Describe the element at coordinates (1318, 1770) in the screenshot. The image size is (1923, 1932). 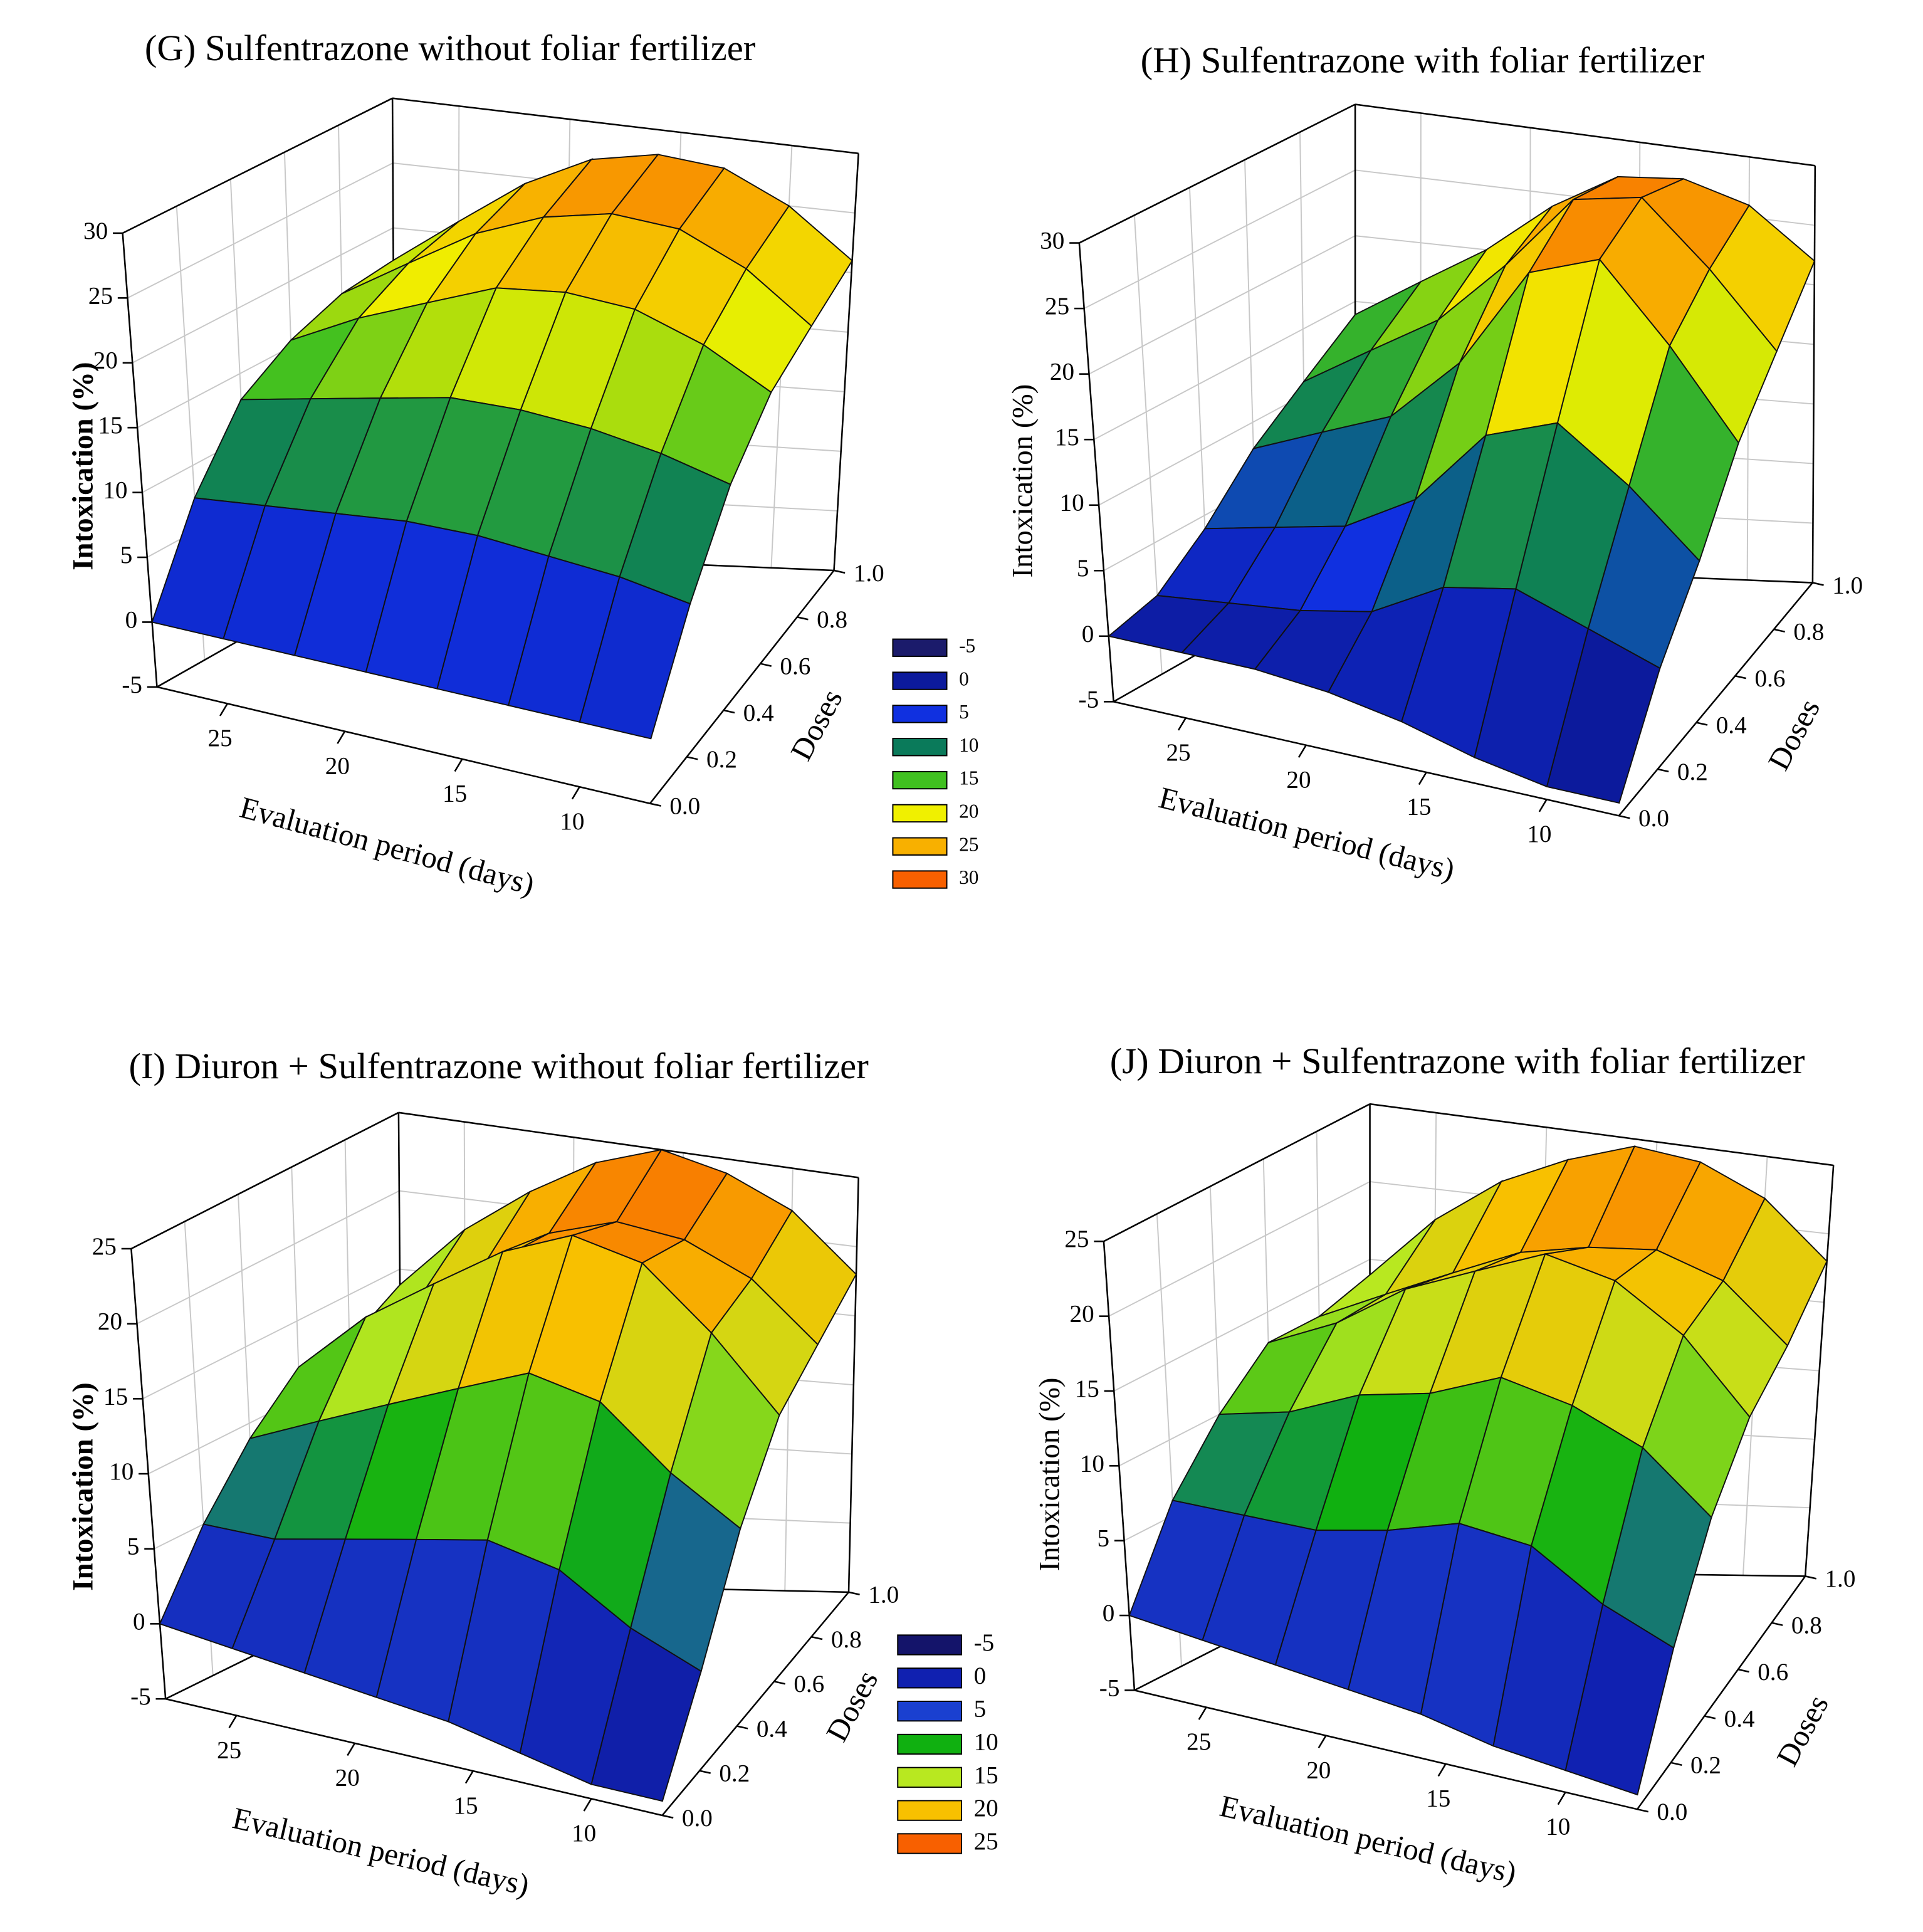
I see `x-tick-label: 20` at that location.